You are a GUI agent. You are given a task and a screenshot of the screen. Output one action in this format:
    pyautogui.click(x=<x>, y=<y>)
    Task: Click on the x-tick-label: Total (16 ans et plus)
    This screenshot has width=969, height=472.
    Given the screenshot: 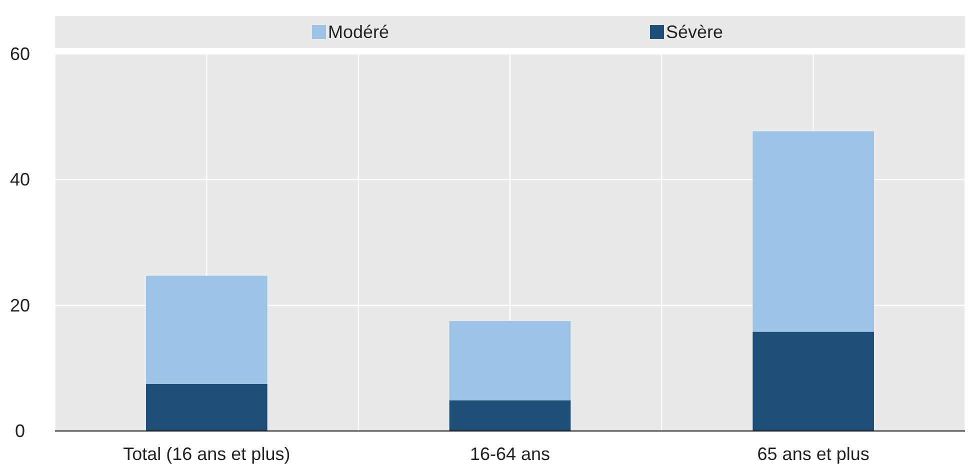 What is the action you would take?
    pyautogui.click(x=206, y=454)
    